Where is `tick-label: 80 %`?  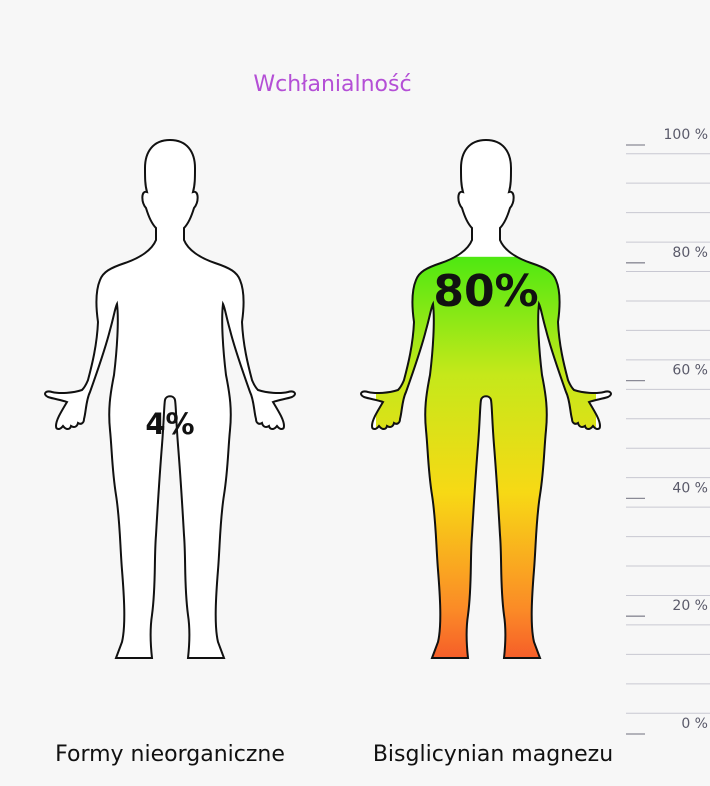
tick-label: 80 % is located at coordinates (690, 253).